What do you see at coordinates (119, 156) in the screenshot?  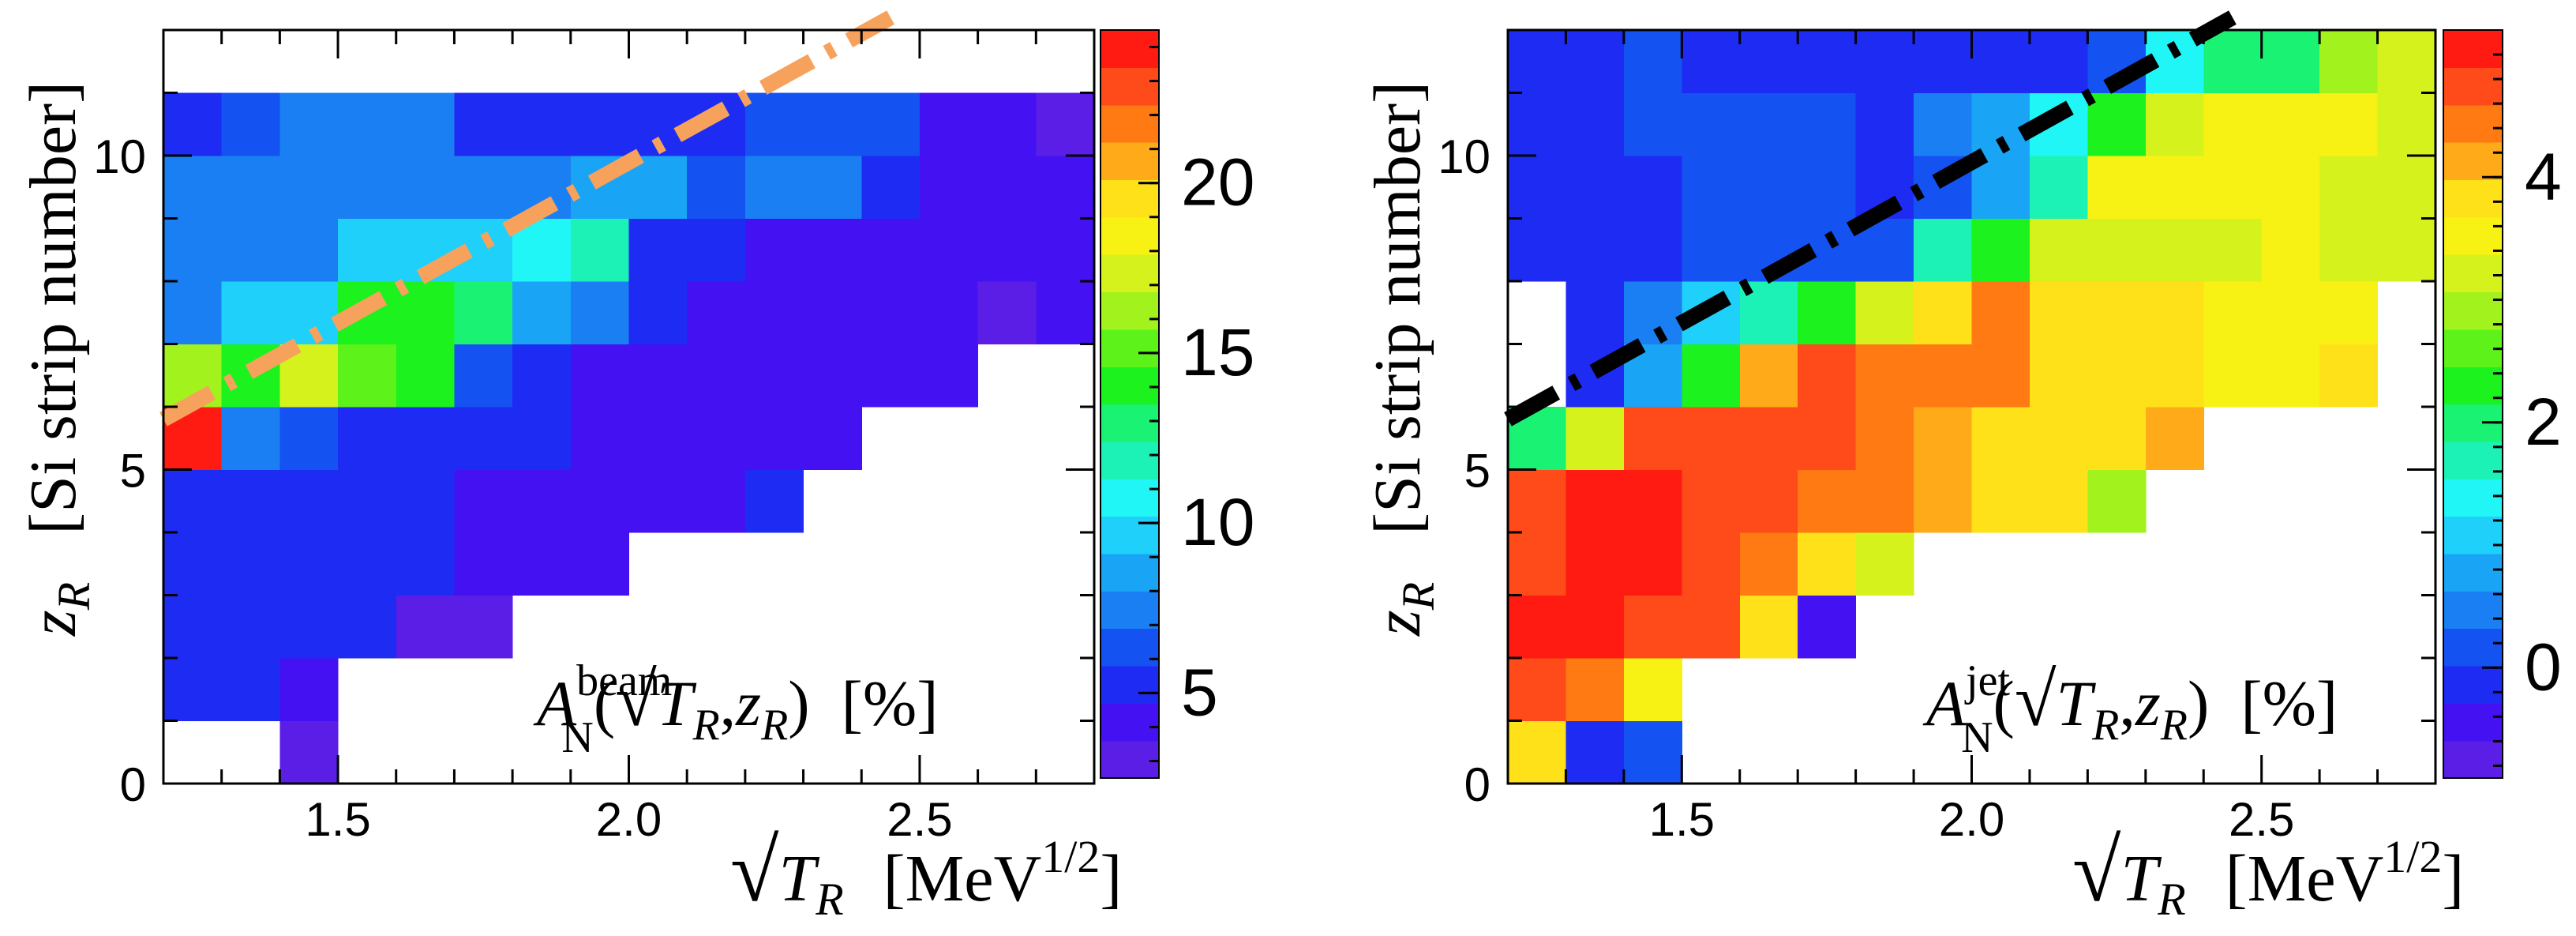 I see `y-tick-label: 10` at bounding box center [119, 156].